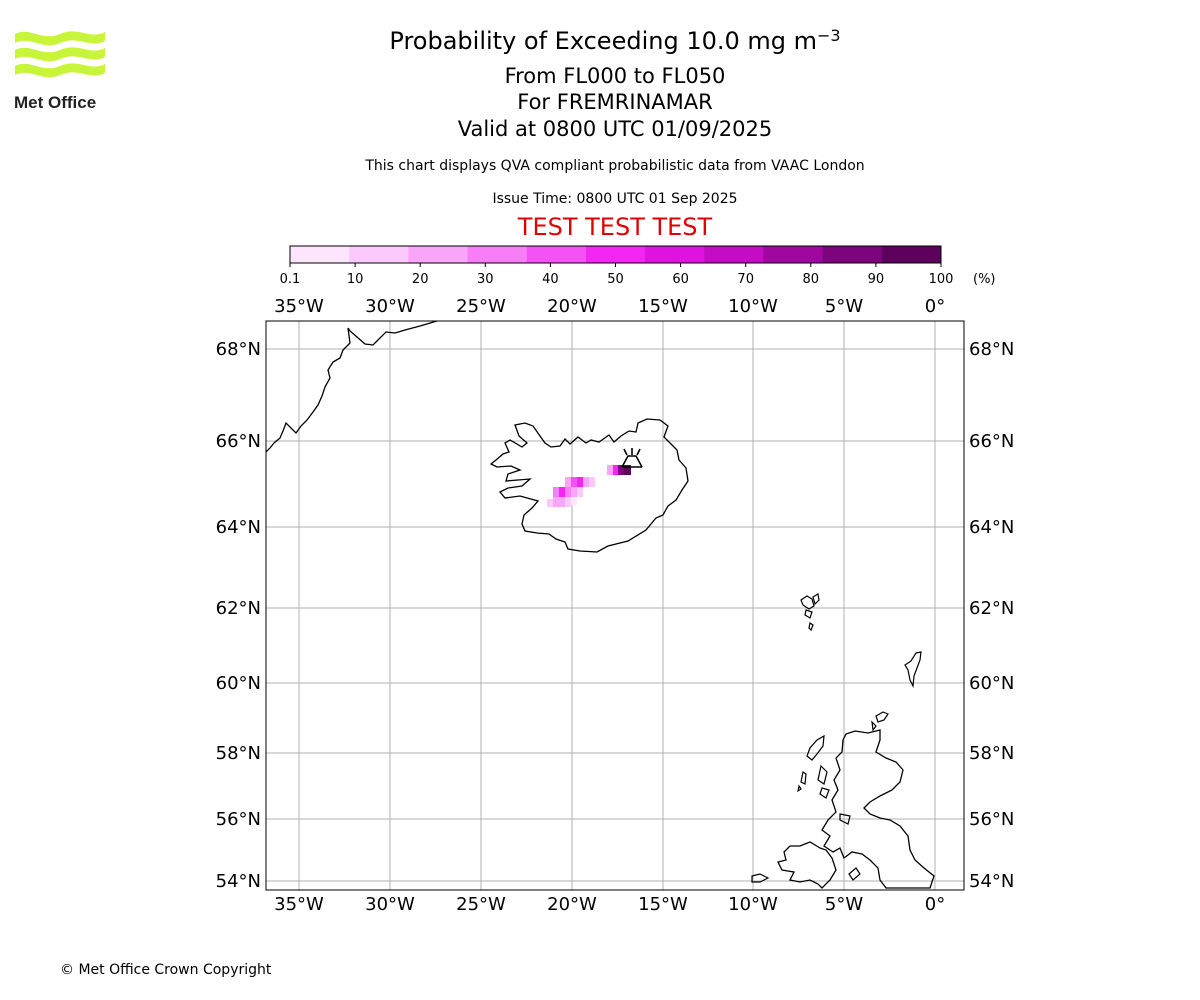 The height and width of the screenshot is (1000, 1200). What do you see at coordinates (941, 279) in the screenshot?
I see `colorbar-tick-label: 100` at bounding box center [941, 279].